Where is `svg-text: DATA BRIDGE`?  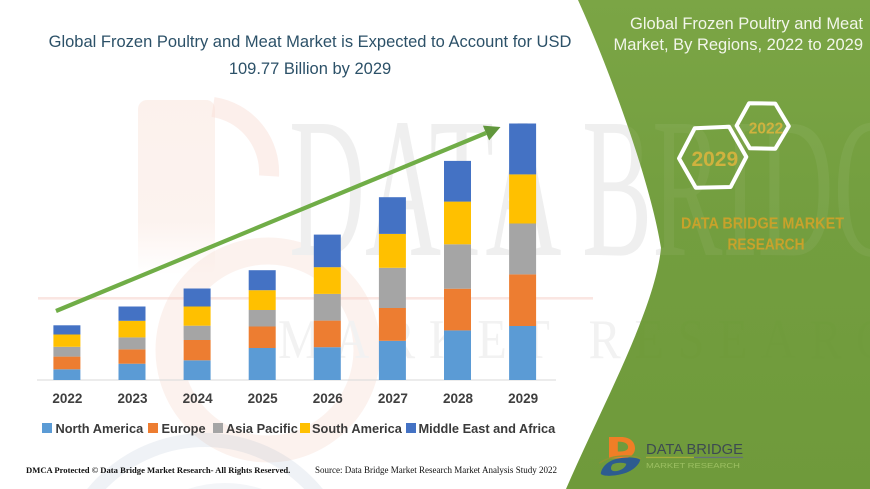 svg-text: DATA BRIDGE is located at coordinates (694, 450).